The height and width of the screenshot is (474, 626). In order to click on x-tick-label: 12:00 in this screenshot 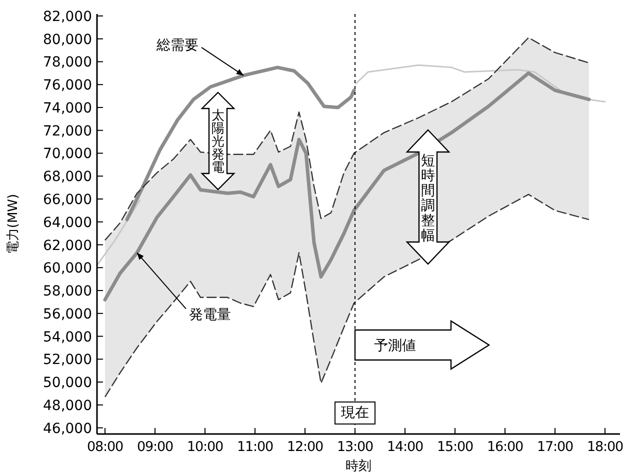, I will do `click(305, 447)`.